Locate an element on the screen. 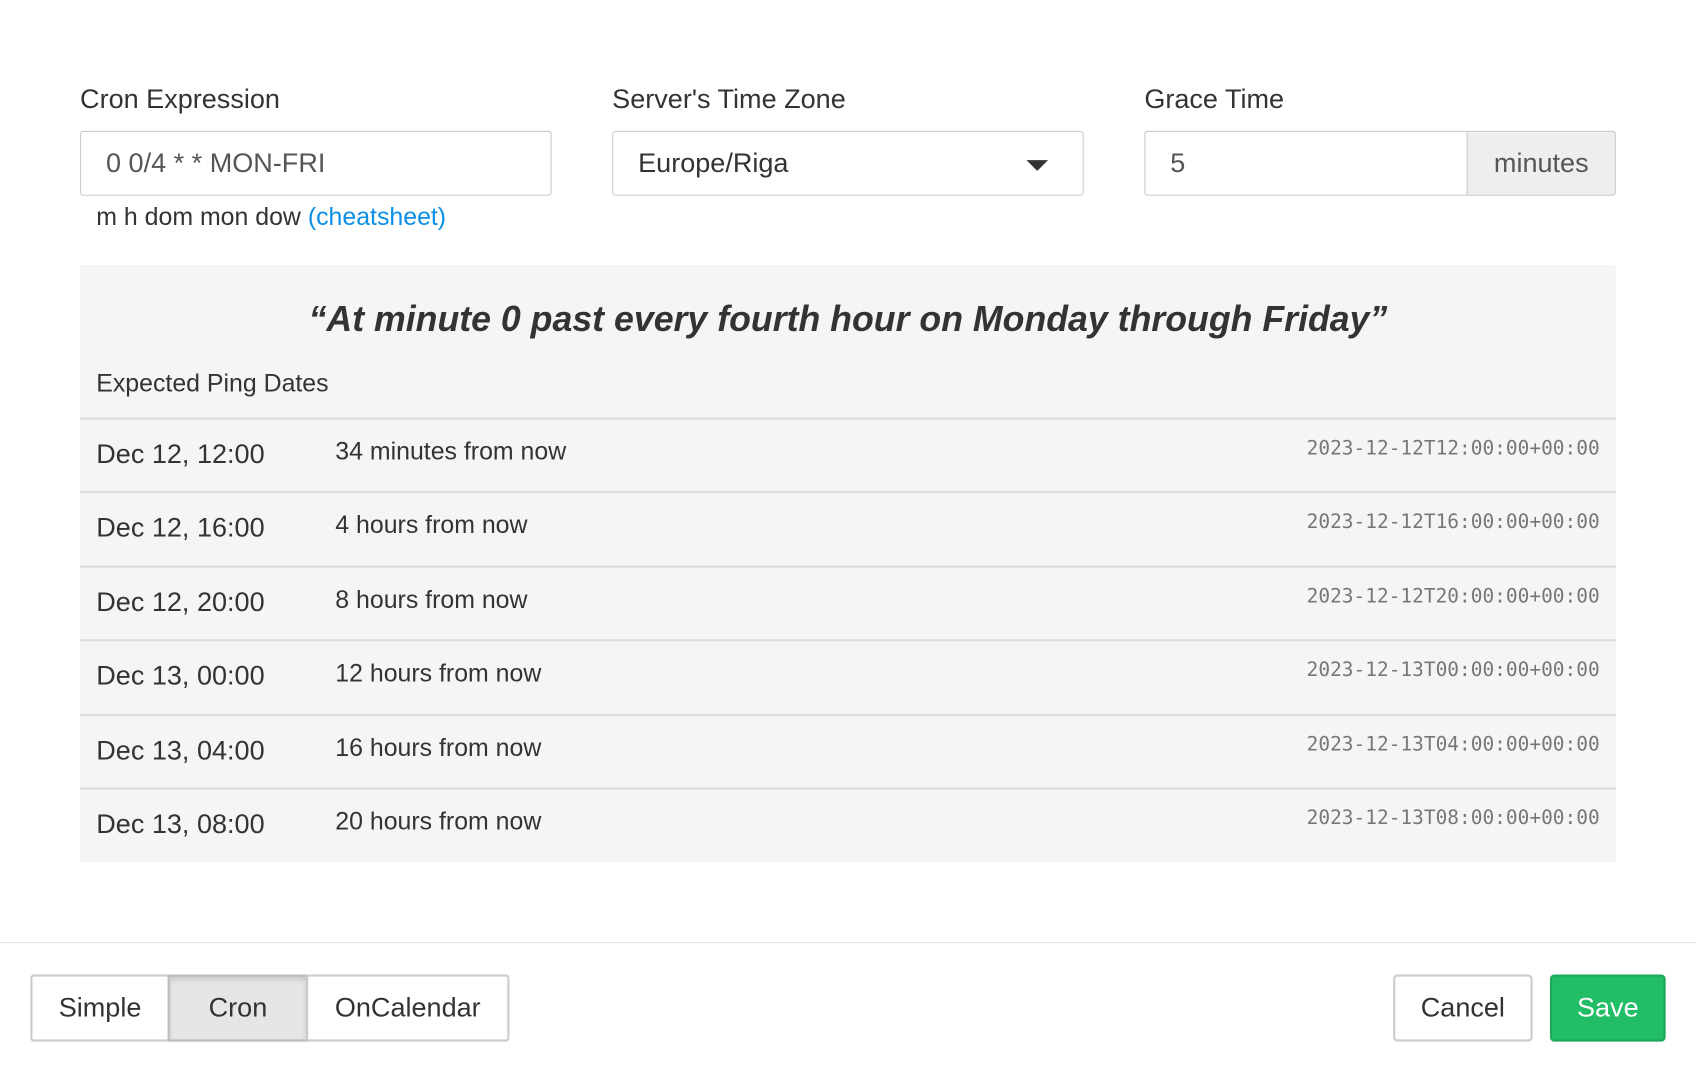 This screenshot has width=1696, height=1072. grace-label: Grace Time is located at coordinates (1214, 99).